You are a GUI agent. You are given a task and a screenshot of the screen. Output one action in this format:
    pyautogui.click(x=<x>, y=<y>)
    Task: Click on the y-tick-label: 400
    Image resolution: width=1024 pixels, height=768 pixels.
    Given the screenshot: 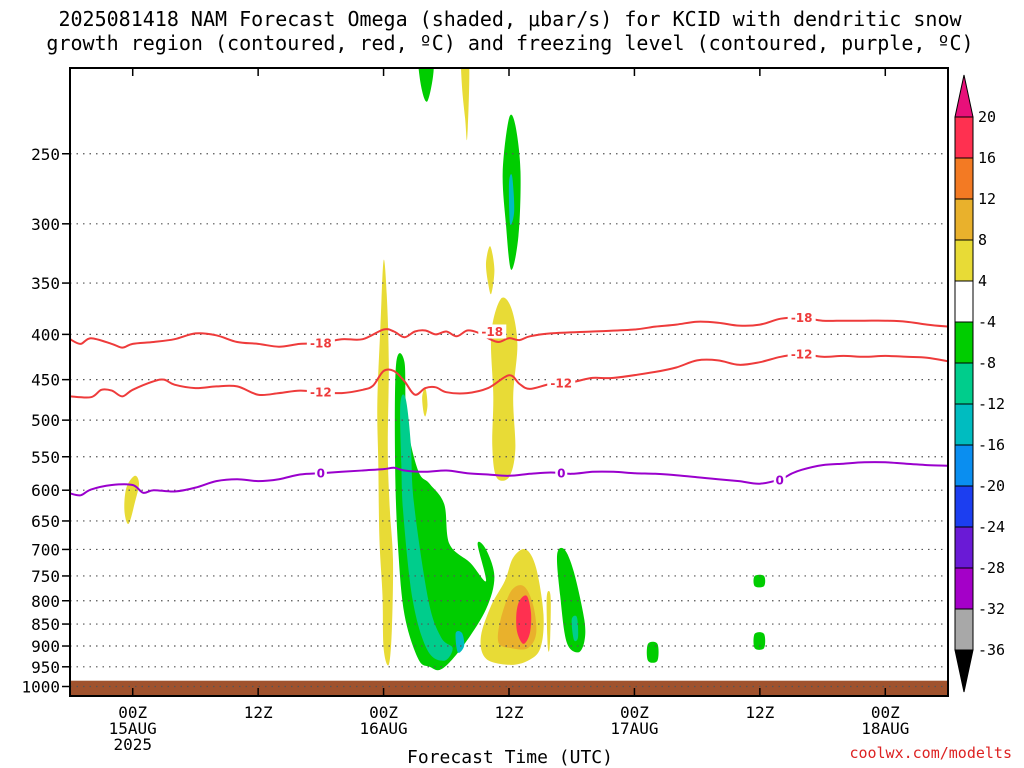 What is the action you would take?
    pyautogui.click(x=45, y=334)
    